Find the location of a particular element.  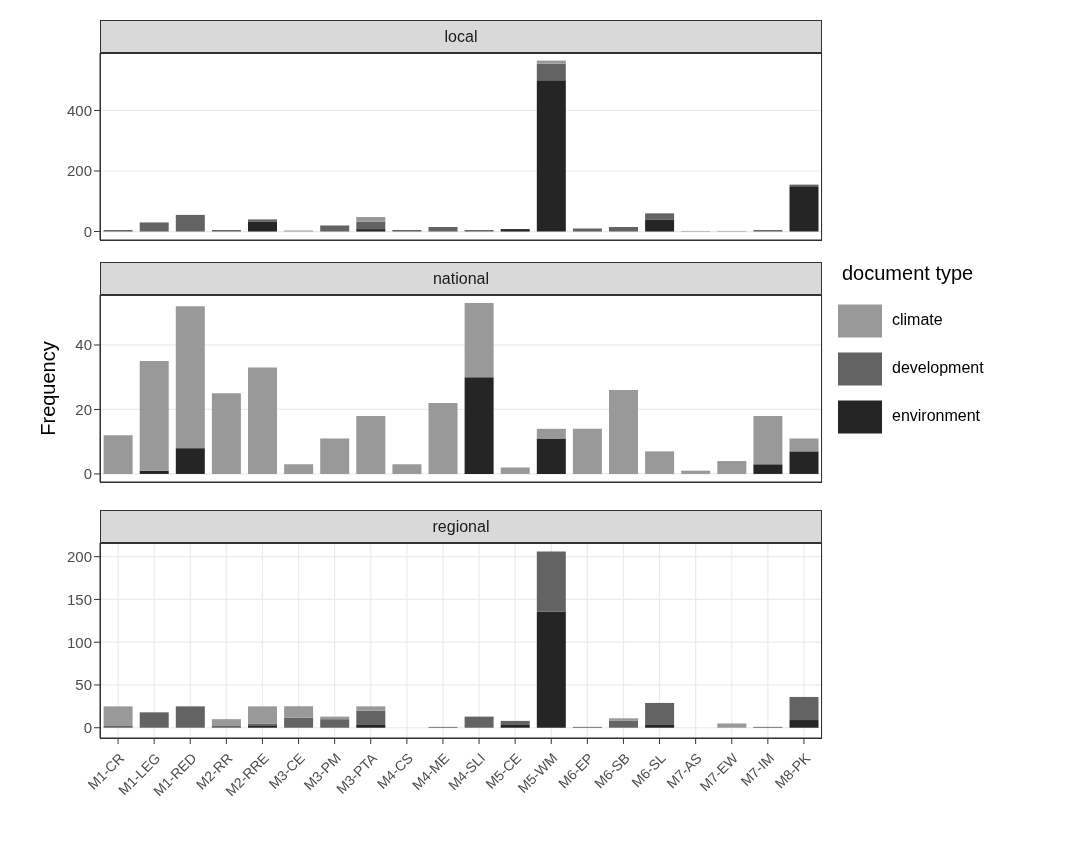

legend-label: climate is located at coordinates (917, 319).